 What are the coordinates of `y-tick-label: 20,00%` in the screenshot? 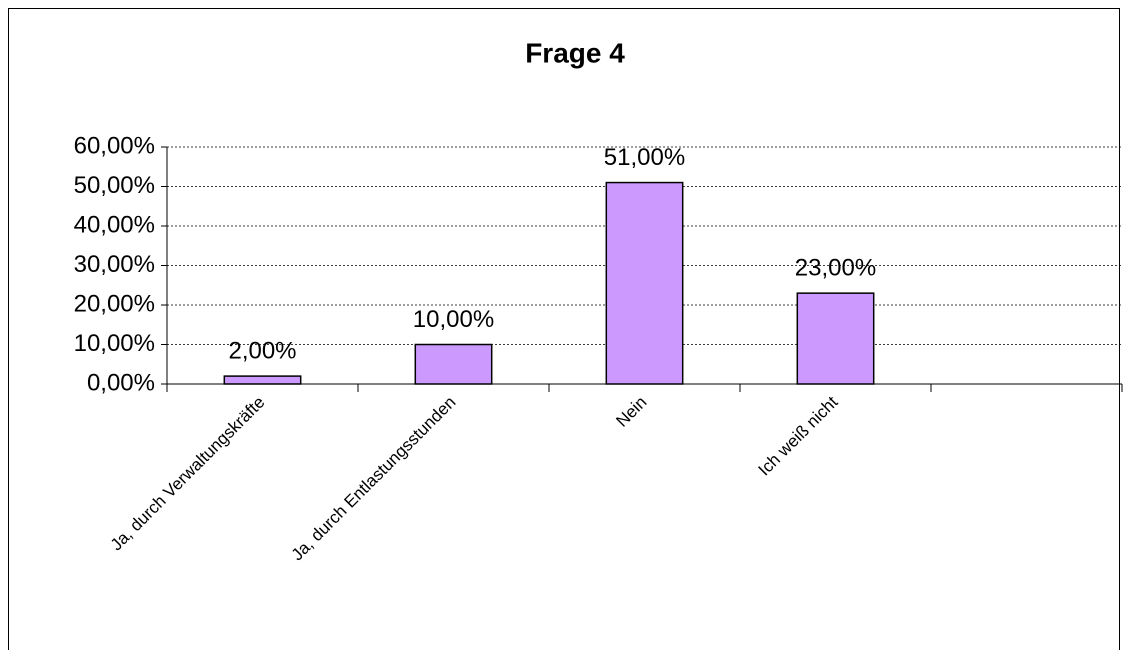 It's located at (114, 303).